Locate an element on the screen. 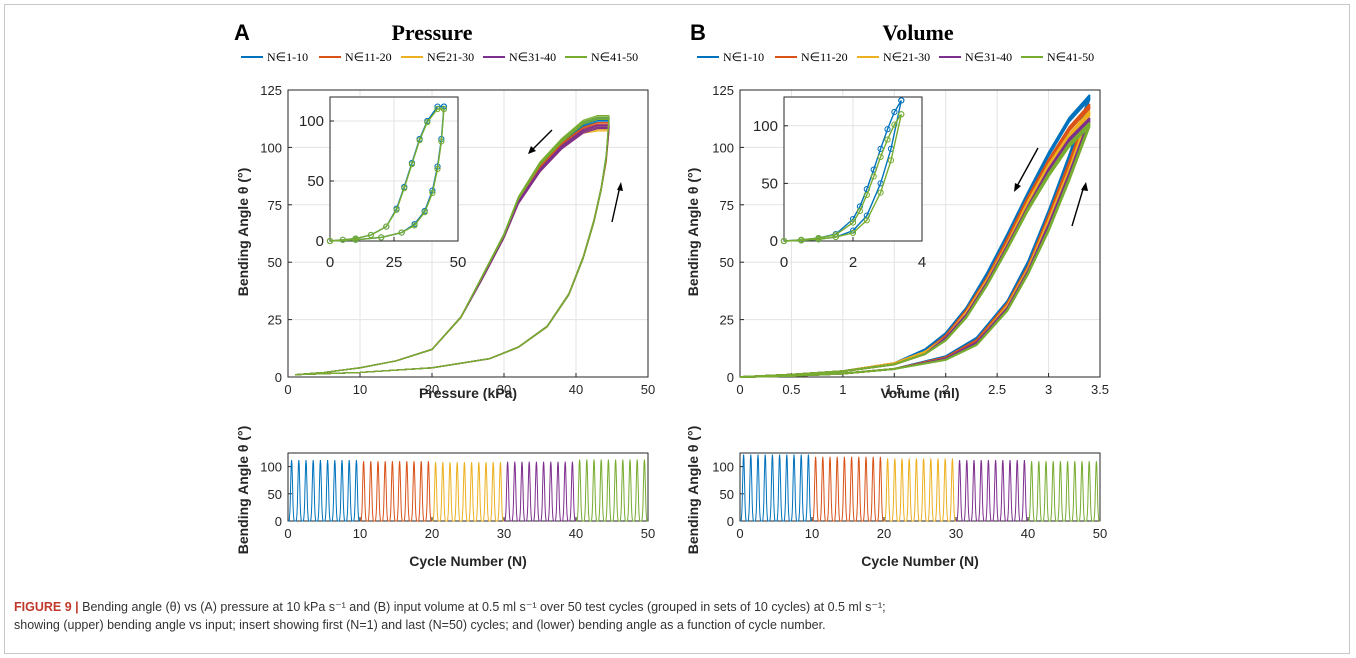 This screenshot has height=658, width=1356. x-tick-label: 30 is located at coordinates (504, 389).